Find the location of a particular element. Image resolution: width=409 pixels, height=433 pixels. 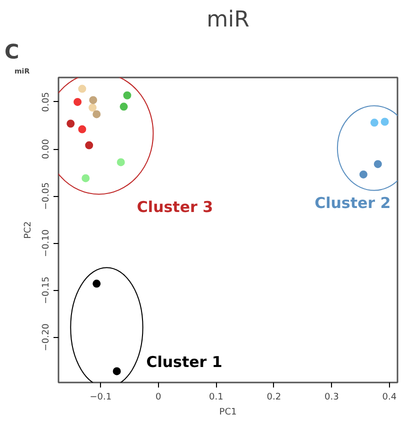

x-tick-label: 0.3 is located at coordinates (331, 397).